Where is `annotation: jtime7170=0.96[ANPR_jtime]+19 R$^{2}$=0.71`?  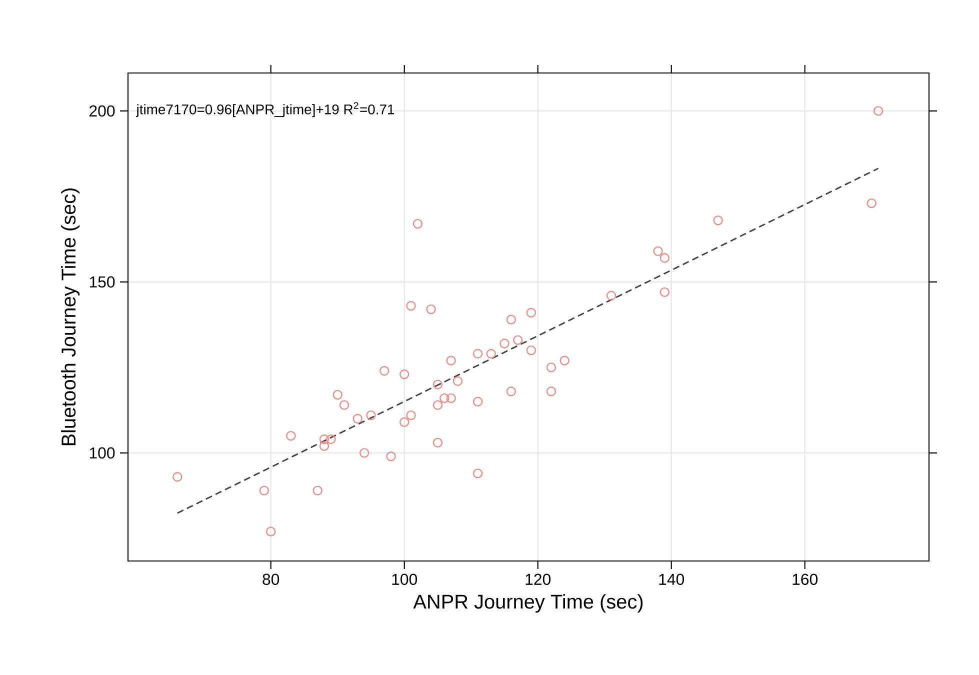
annotation: jtime7170=0.96[ANPR_jtime]+19 R$^{2}$=0.71 is located at coordinates (265, 110).